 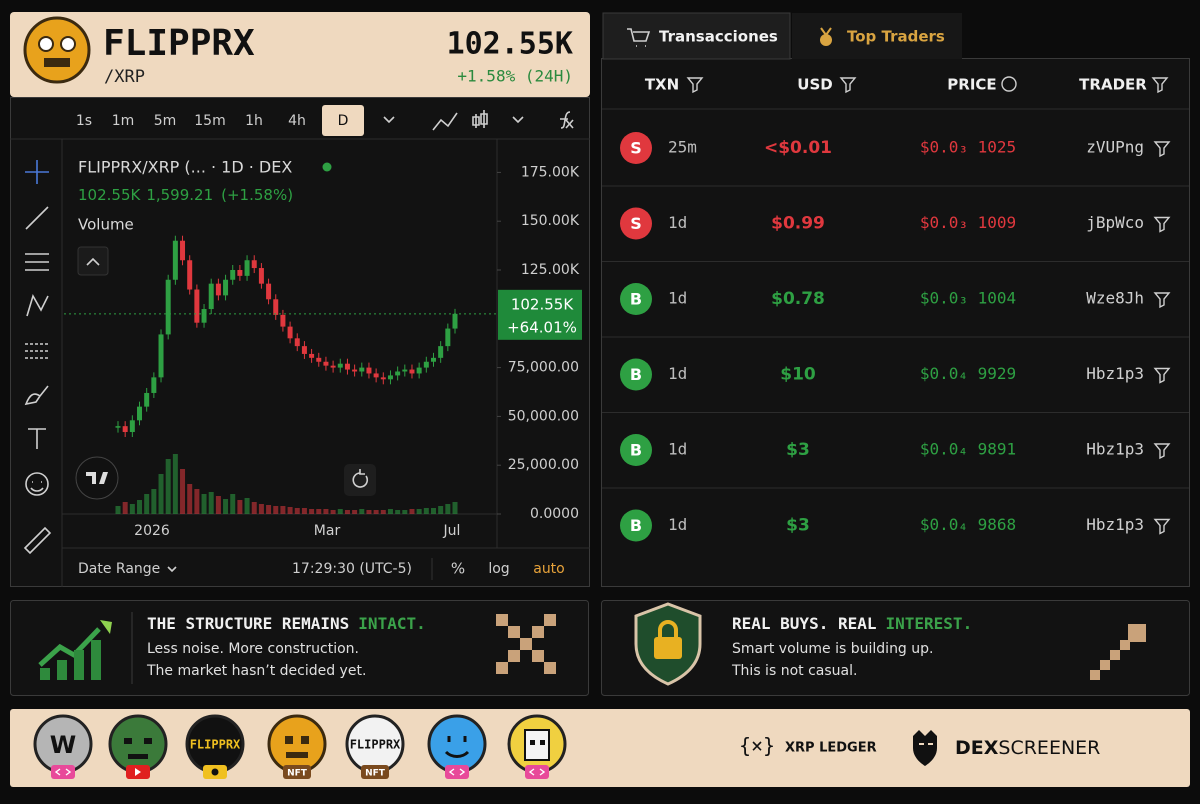 What do you see at coordinates (1118, 652) in the screenshot?
I see `pixel-arrow` at bounding box center [1118, 652].